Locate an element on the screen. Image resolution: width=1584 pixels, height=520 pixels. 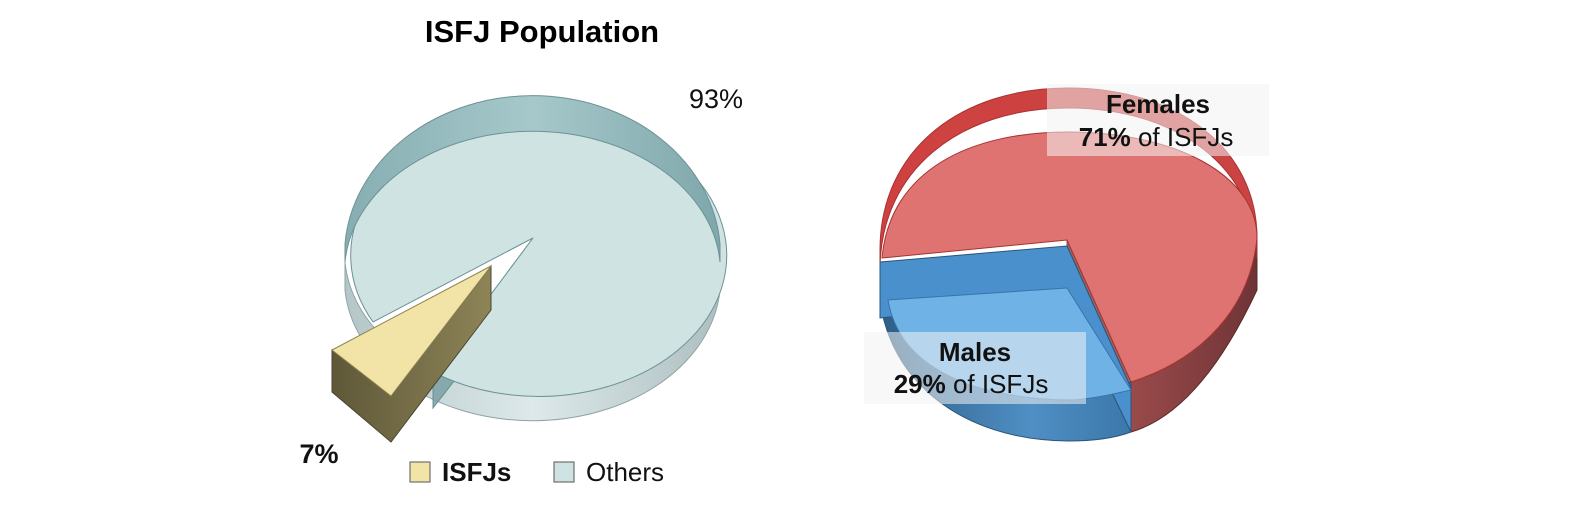
isfjs-value-label: 7% is located at coordinates (318, 454).